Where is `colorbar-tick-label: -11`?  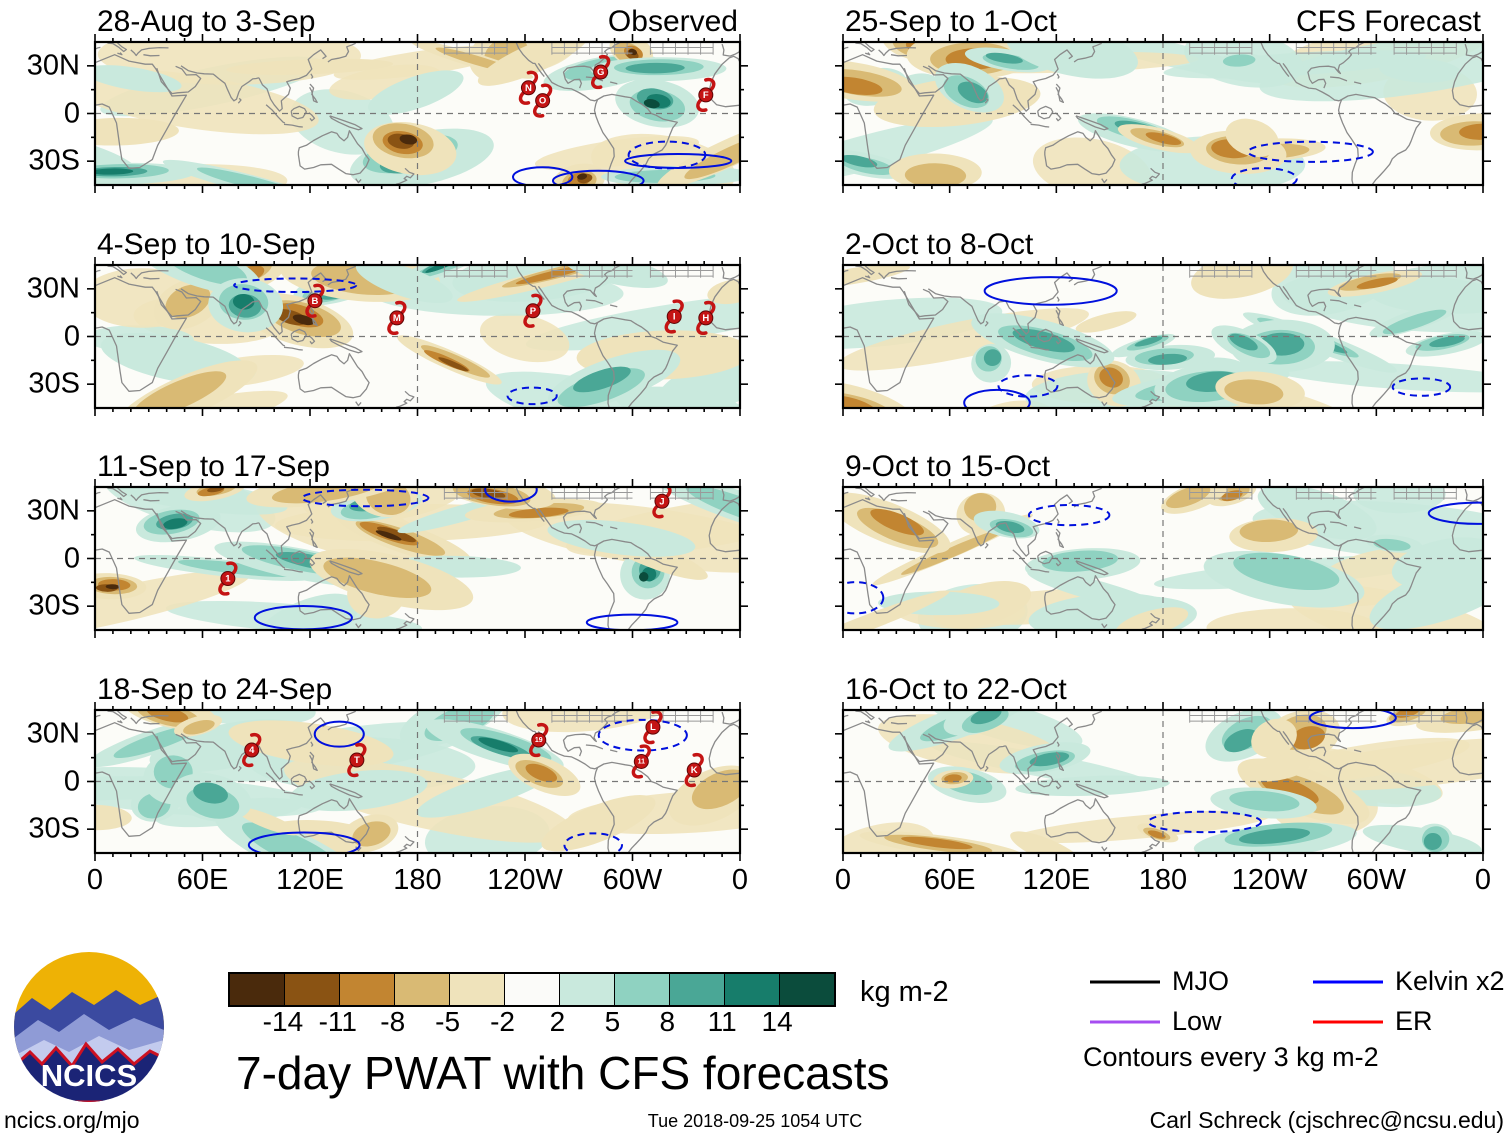
colorbar-tick-label: -11 is located at coordinates (337, 1021).